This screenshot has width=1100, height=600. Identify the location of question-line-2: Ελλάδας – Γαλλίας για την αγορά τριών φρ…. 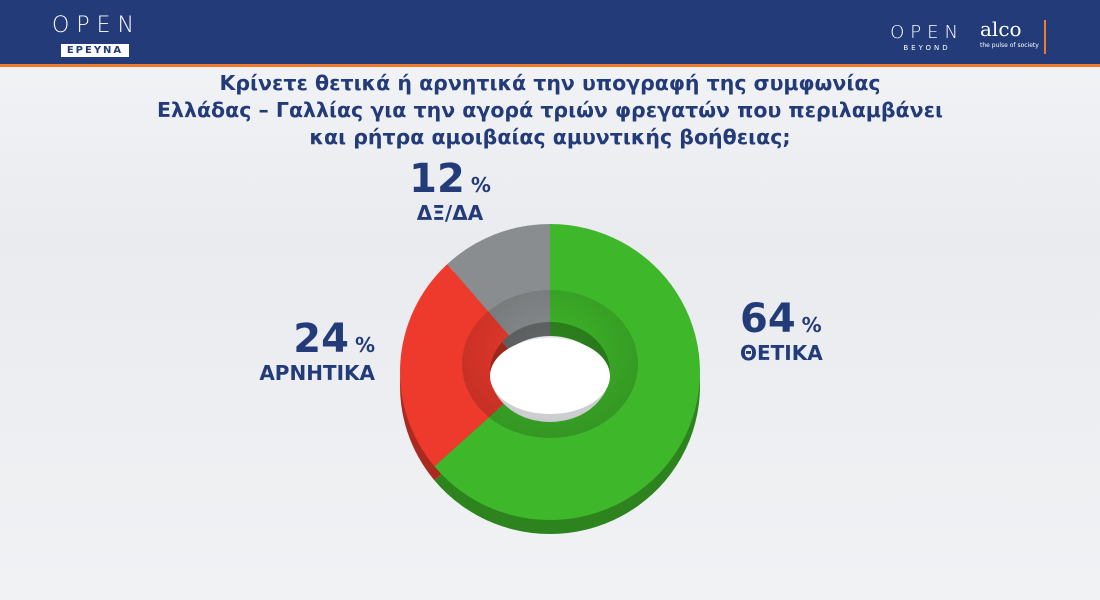
(550, 110).